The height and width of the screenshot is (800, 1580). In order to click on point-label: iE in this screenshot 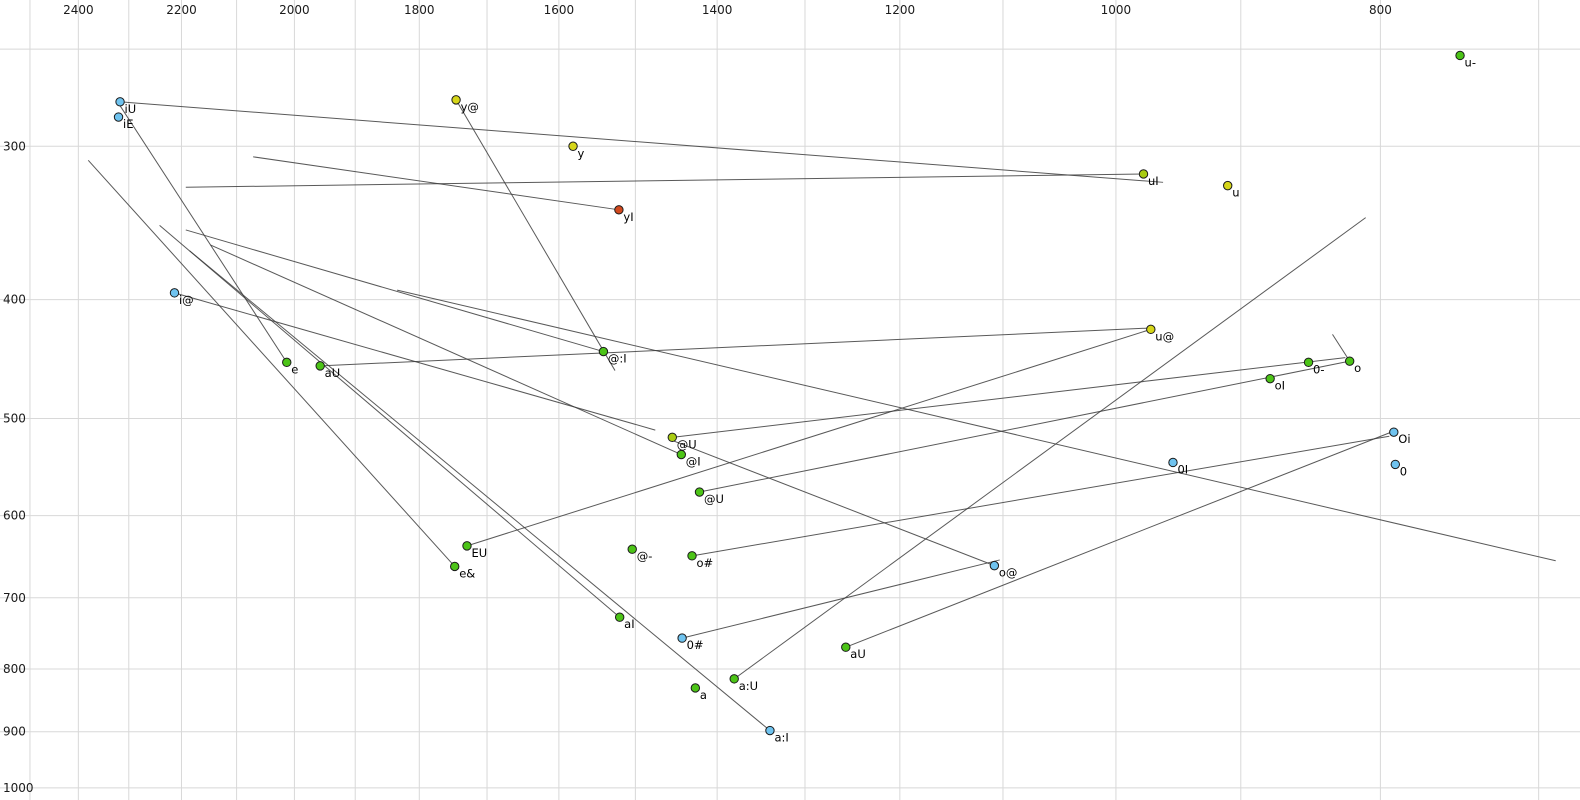, I will do `click(128, 124)`.